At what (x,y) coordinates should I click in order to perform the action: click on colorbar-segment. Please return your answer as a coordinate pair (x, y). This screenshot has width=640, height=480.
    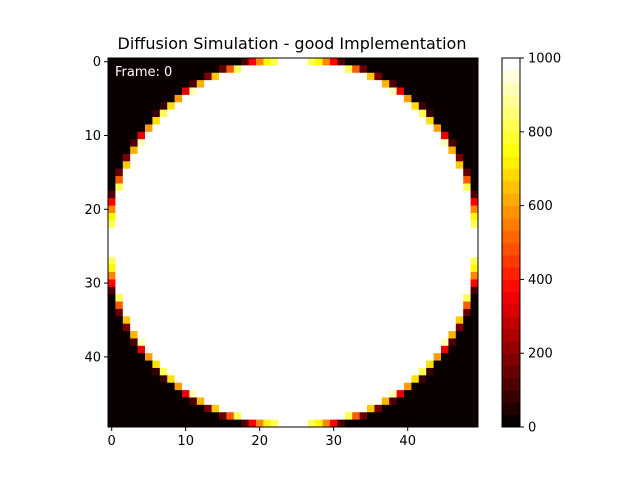
    Looking at the image, I should click on (511, 372).